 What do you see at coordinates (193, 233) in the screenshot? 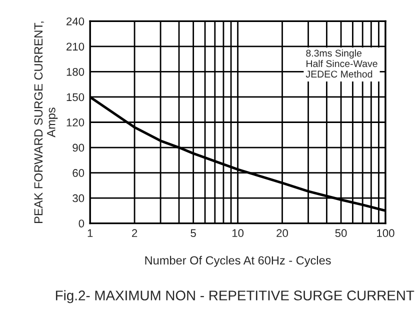
I see `x-tick-label: 5` at bounding box center [193, 233].